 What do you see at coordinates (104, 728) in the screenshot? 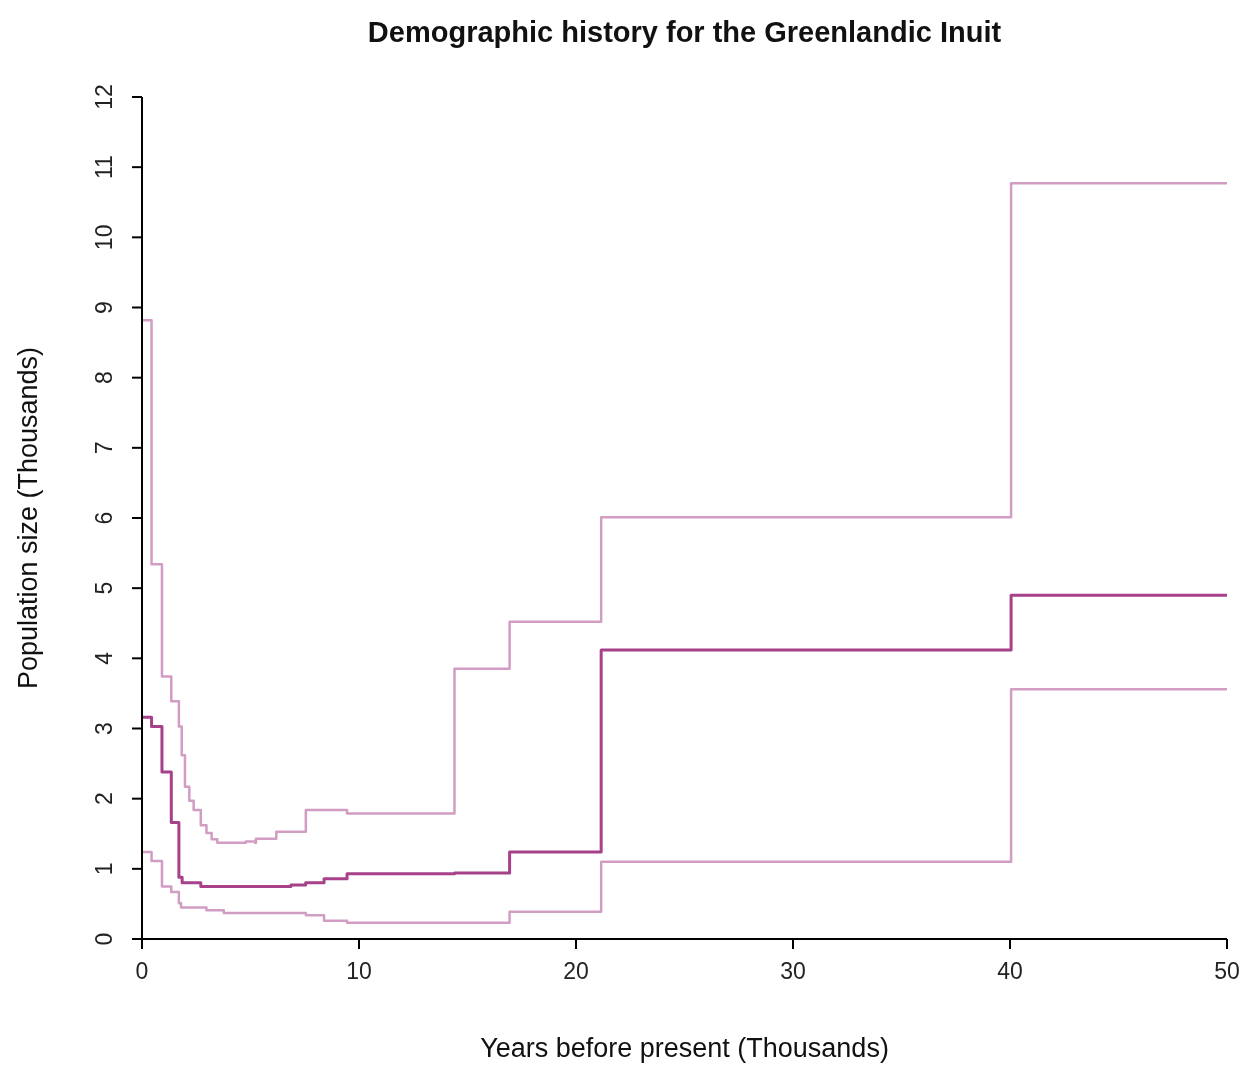
I see `y-tick-label: 3` at bounding box center [104, 728].